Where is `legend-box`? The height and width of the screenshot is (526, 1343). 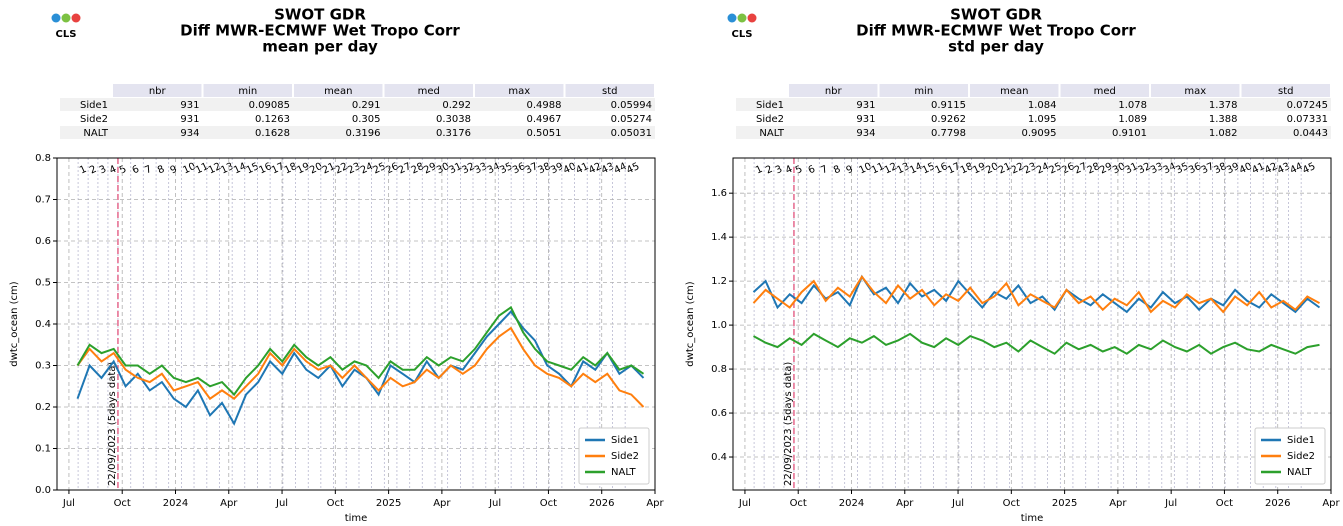 legend-box is located at coordinates (614, 456).